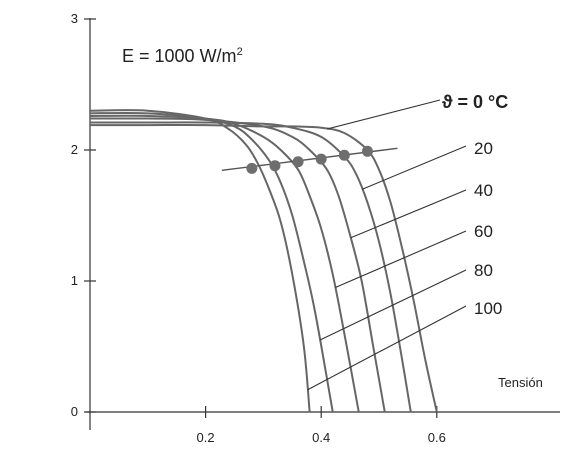 The width and height of the screenshot is (579, 452). I want to click on y-tick-label: 0, so click(74, 411).